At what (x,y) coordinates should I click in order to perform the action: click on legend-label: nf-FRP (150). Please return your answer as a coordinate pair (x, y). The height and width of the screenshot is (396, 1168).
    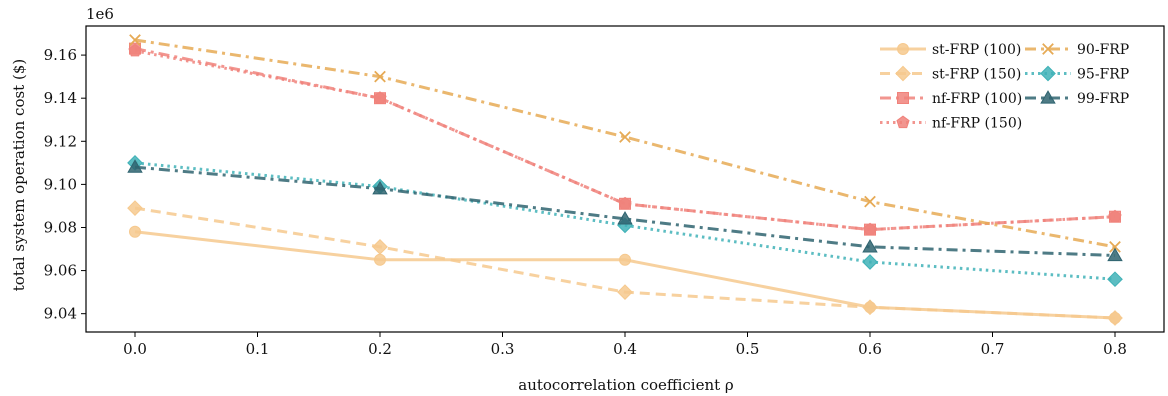
    Looking at the image, I should click on (977, 124).